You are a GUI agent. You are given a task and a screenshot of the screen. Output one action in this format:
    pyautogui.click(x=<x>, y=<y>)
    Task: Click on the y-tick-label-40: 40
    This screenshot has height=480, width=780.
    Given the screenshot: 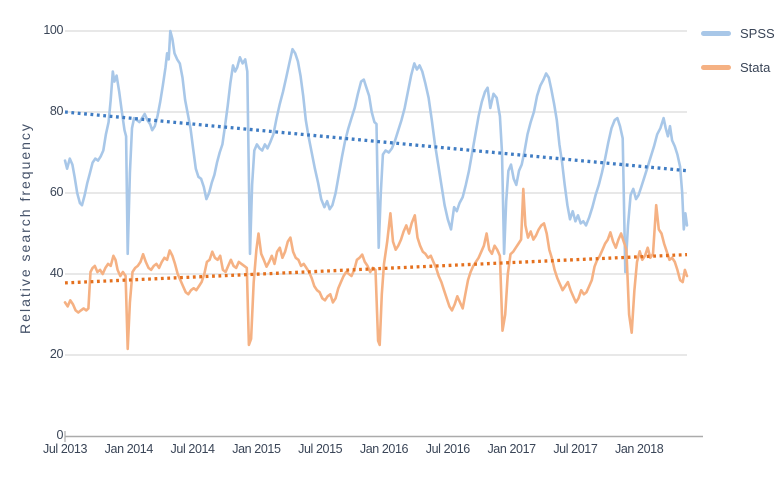 What is the action you would take?
    pyautogui.click(x=56, y=273)
    